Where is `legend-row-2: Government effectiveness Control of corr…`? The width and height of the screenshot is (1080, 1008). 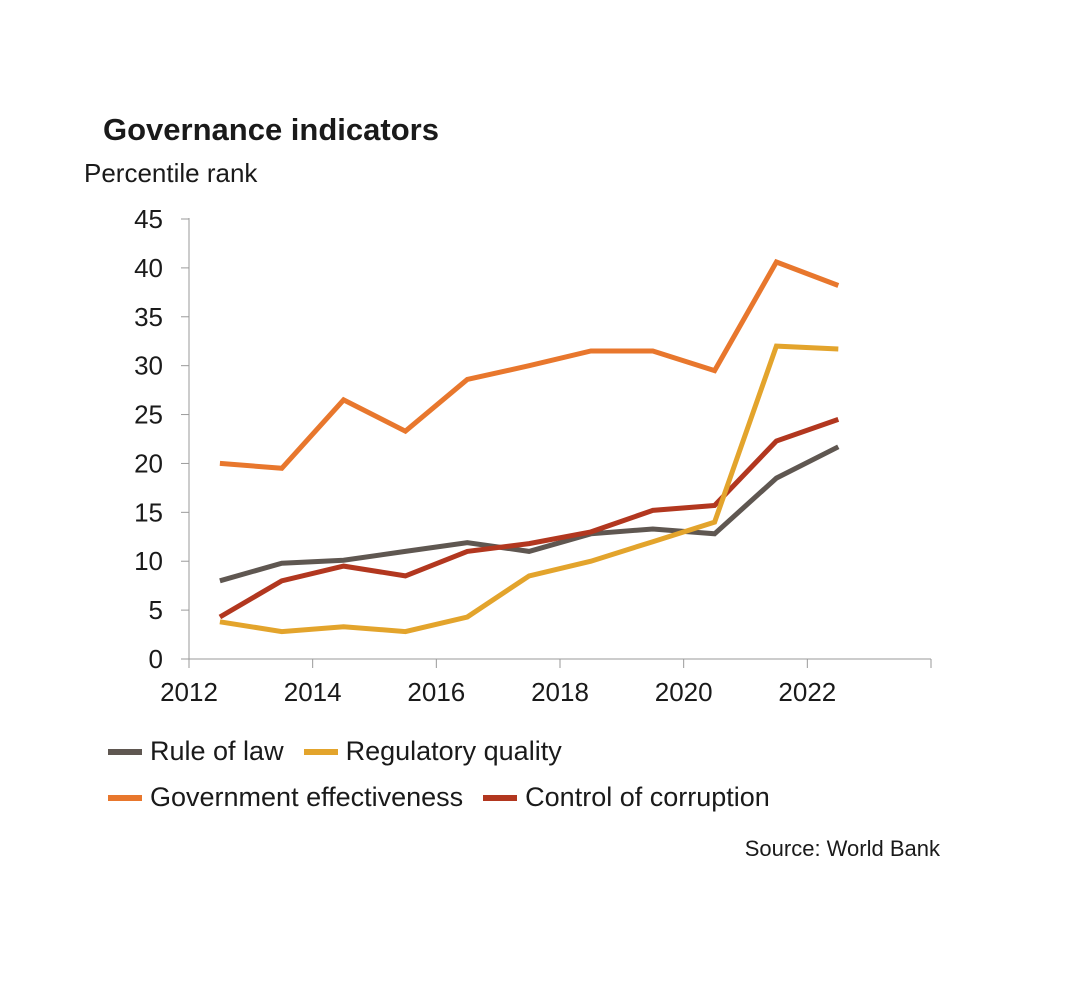
legend-row-2: Government effectiveness Control of corr… is located at coordinates (449, 797).